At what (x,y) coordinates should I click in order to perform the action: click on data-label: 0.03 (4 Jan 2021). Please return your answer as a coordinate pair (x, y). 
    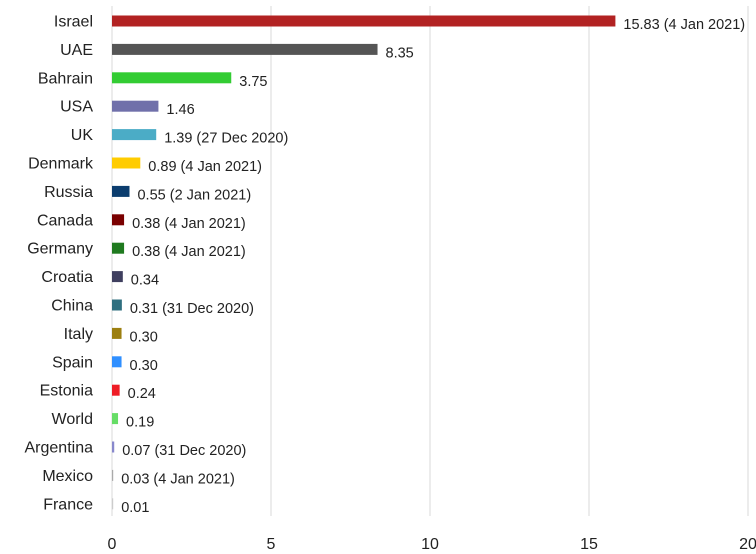
    Looking at the image, I should click on (178, 479).